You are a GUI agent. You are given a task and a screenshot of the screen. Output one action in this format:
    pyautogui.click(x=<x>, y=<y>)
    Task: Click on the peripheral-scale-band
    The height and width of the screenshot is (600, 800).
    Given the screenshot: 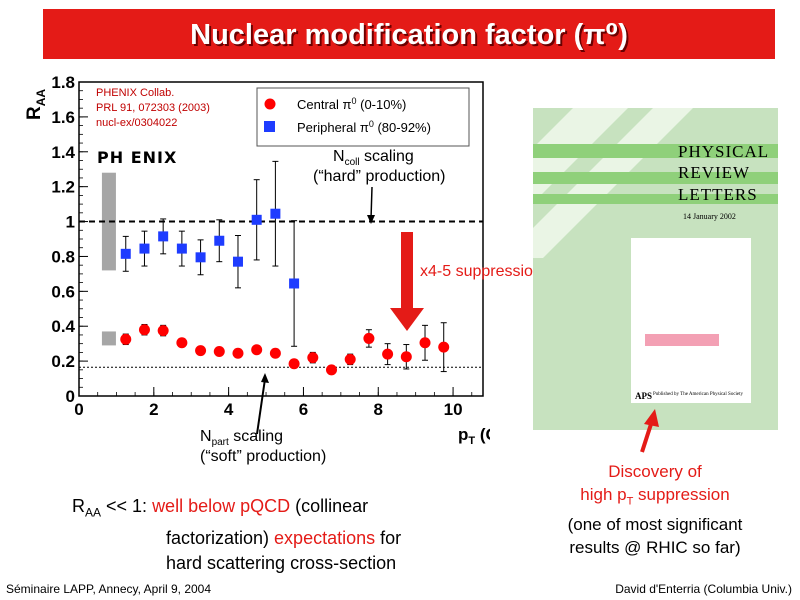 What is the action you would take?
    pyautogui.click(x=108, y=221)
    